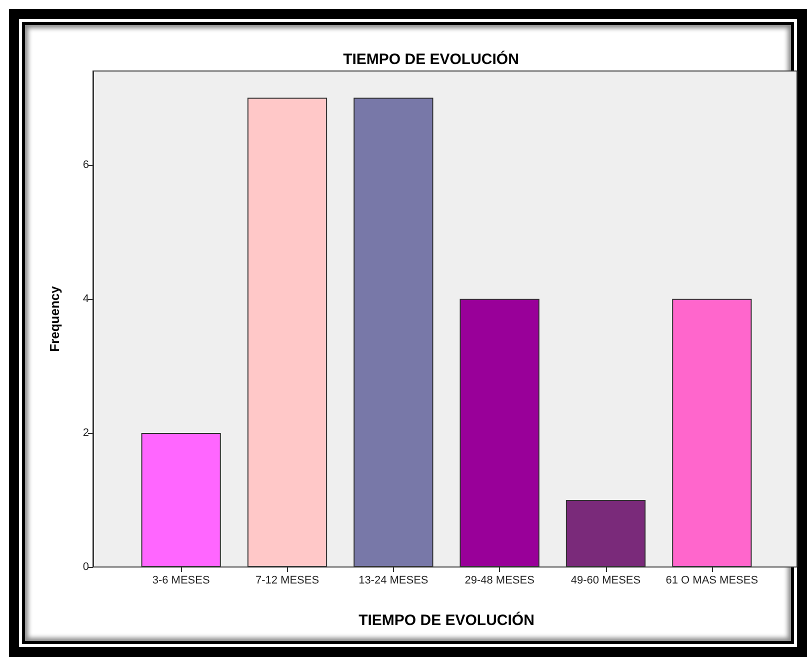 This screenshot has width=811, height=662. What do you see at coordinates (712, 580) in the screenshot?
I see `x-tick-label: 61 O MAS MESES` at bounding box center [712, 580].